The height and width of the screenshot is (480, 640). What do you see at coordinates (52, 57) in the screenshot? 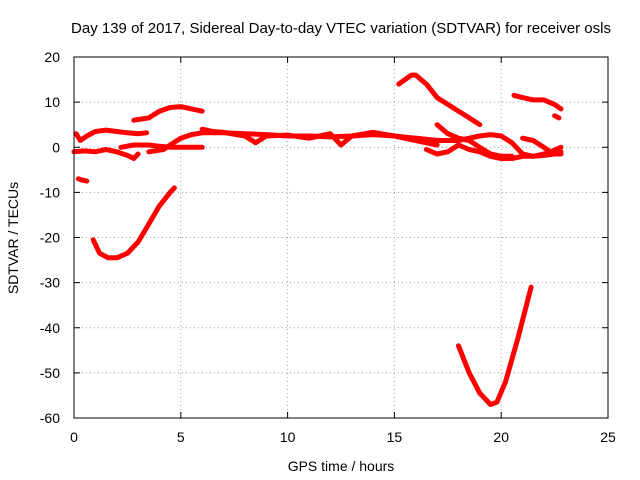
I see `y-tick-label: 20` at bounding box center [52, 57].